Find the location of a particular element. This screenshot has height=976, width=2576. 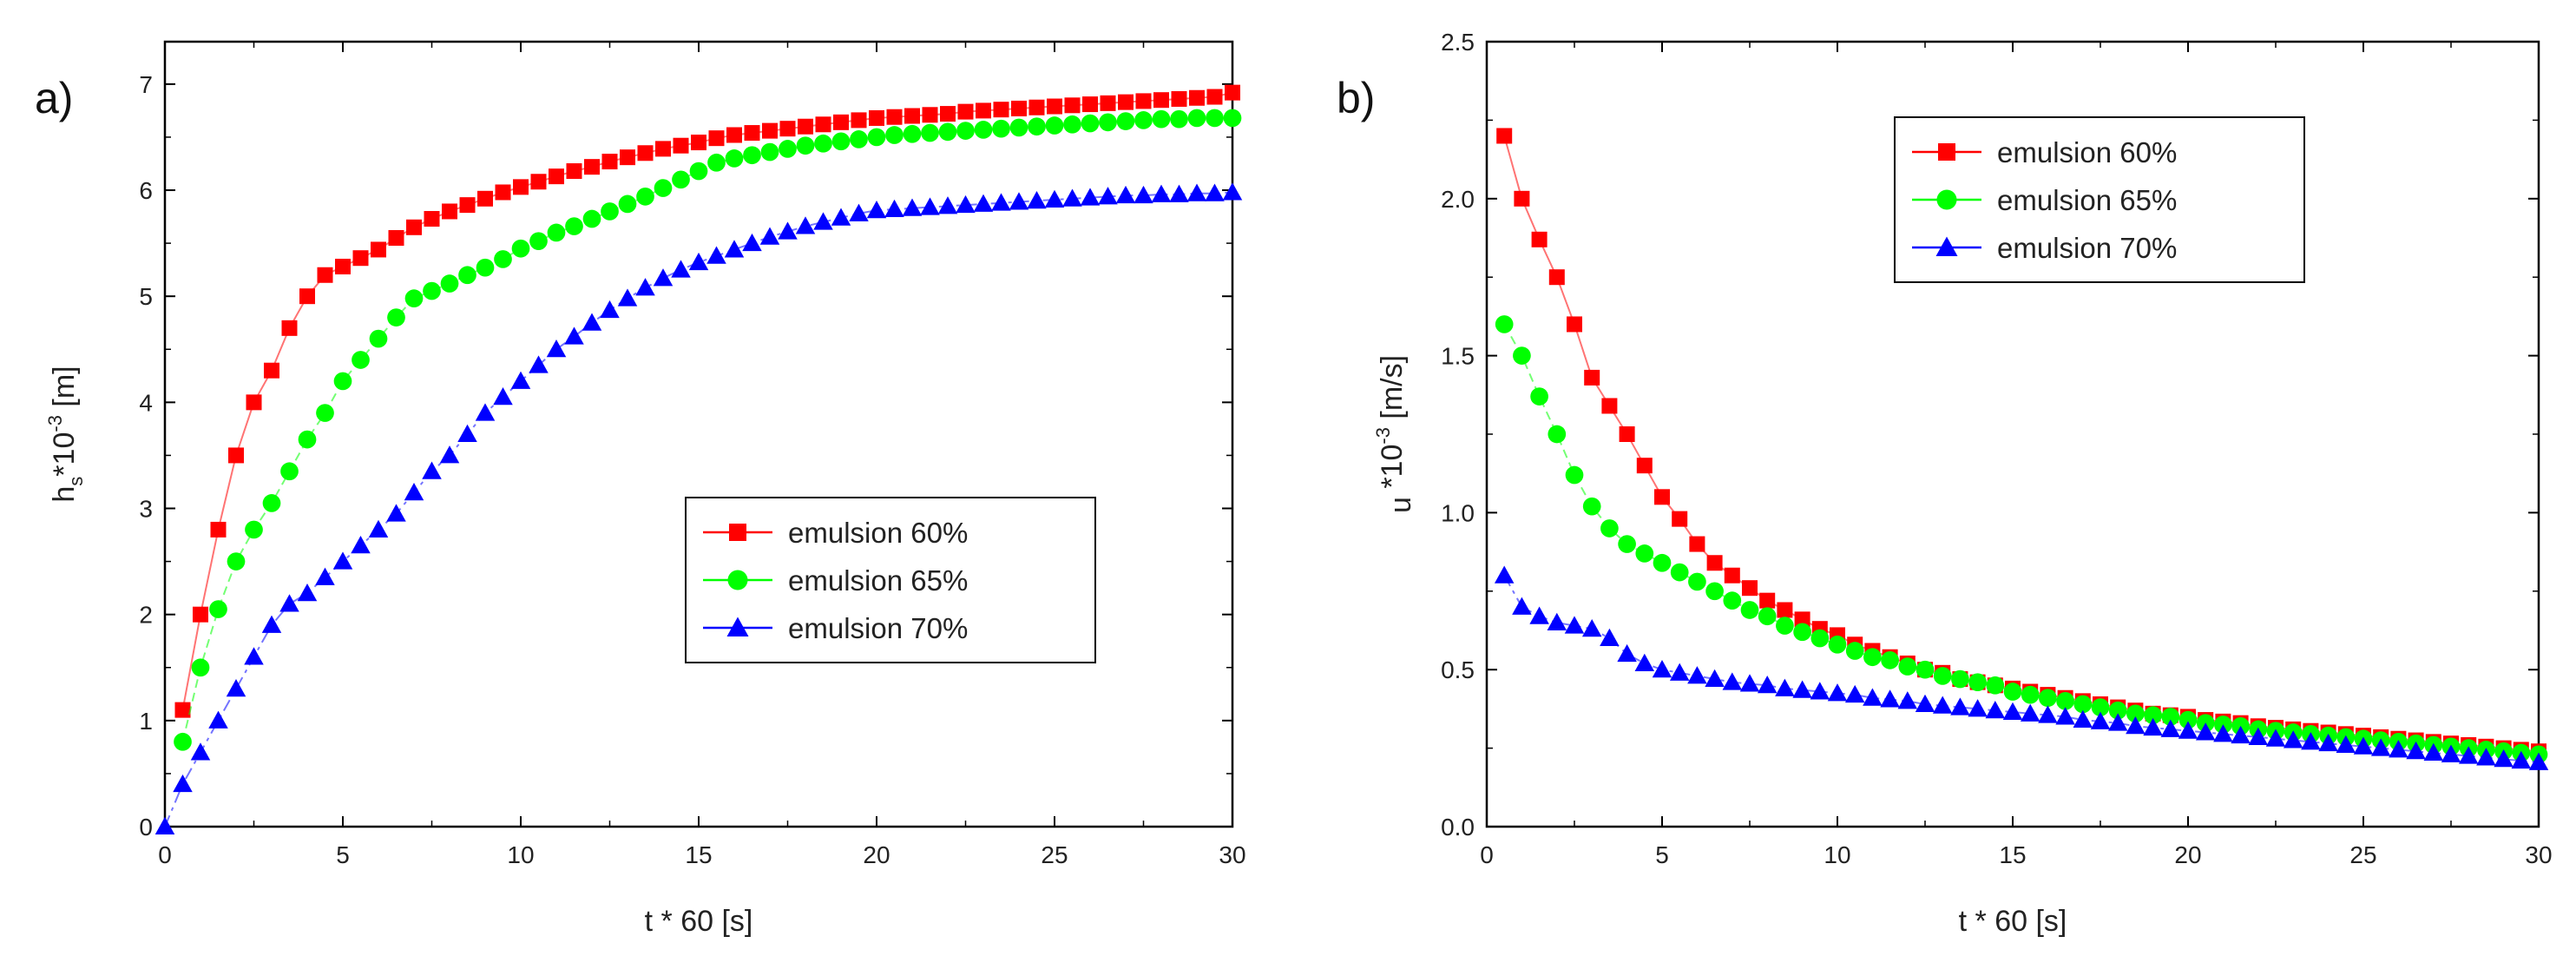

x-tick-label: 5 is located at coordinates (1662, 854).